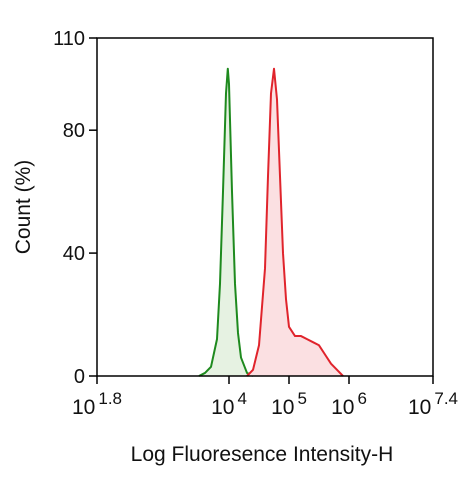  Describe the element at coordinates (262, 454) in the screenshot. I see `x-axis-label: Log Fluoresence Intensity-H` at that location.